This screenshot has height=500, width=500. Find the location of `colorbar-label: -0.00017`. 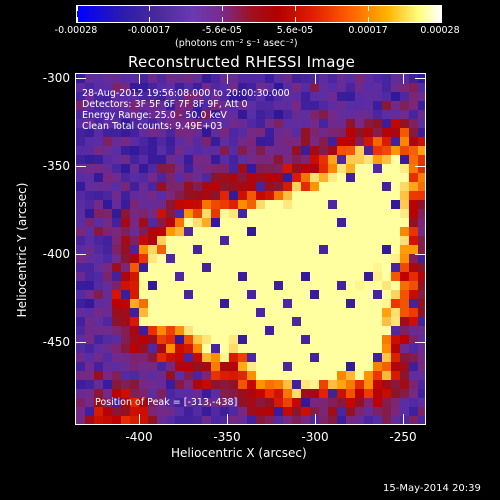

colorbar-label: -0.00017 is located at coordinates (149, 30).